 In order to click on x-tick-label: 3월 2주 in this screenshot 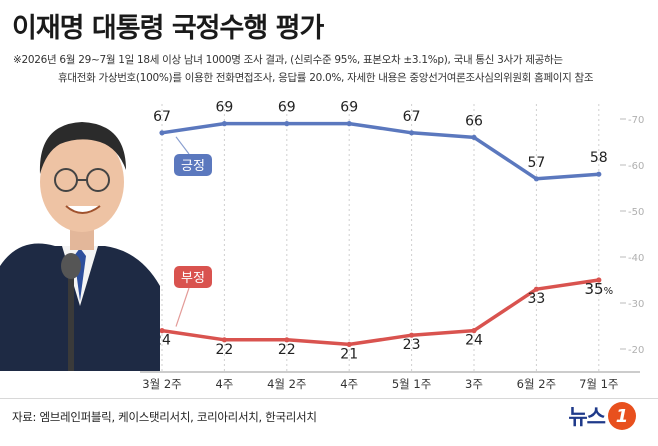, I will do `click(161, 384)`.